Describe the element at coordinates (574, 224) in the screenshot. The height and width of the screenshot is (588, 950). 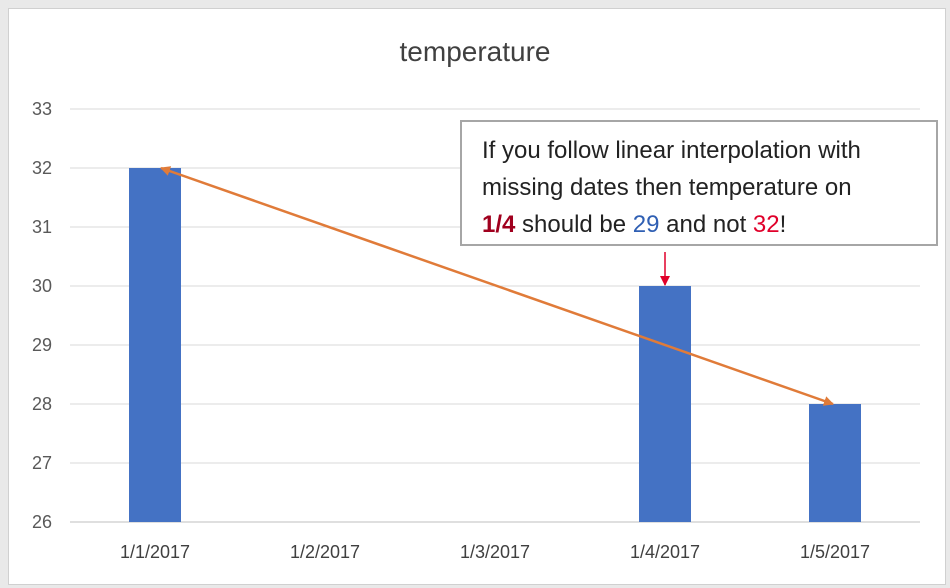
I see `annotation-mid-text: should be` at that location.